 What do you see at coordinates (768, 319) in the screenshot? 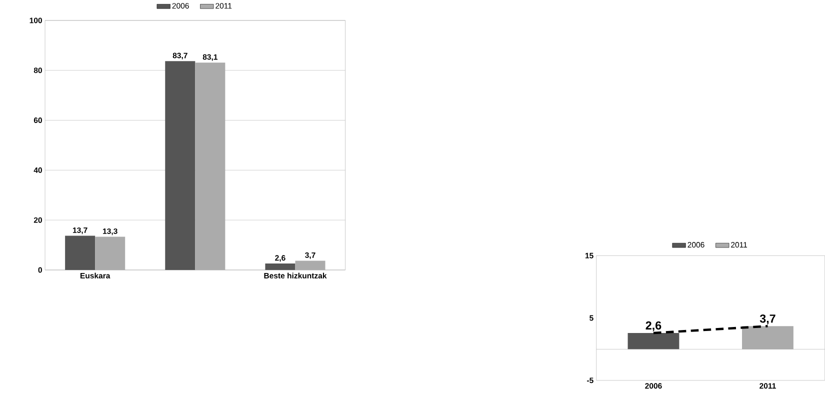
I see `data-label: 3,7` at bounding box center [768, 319].